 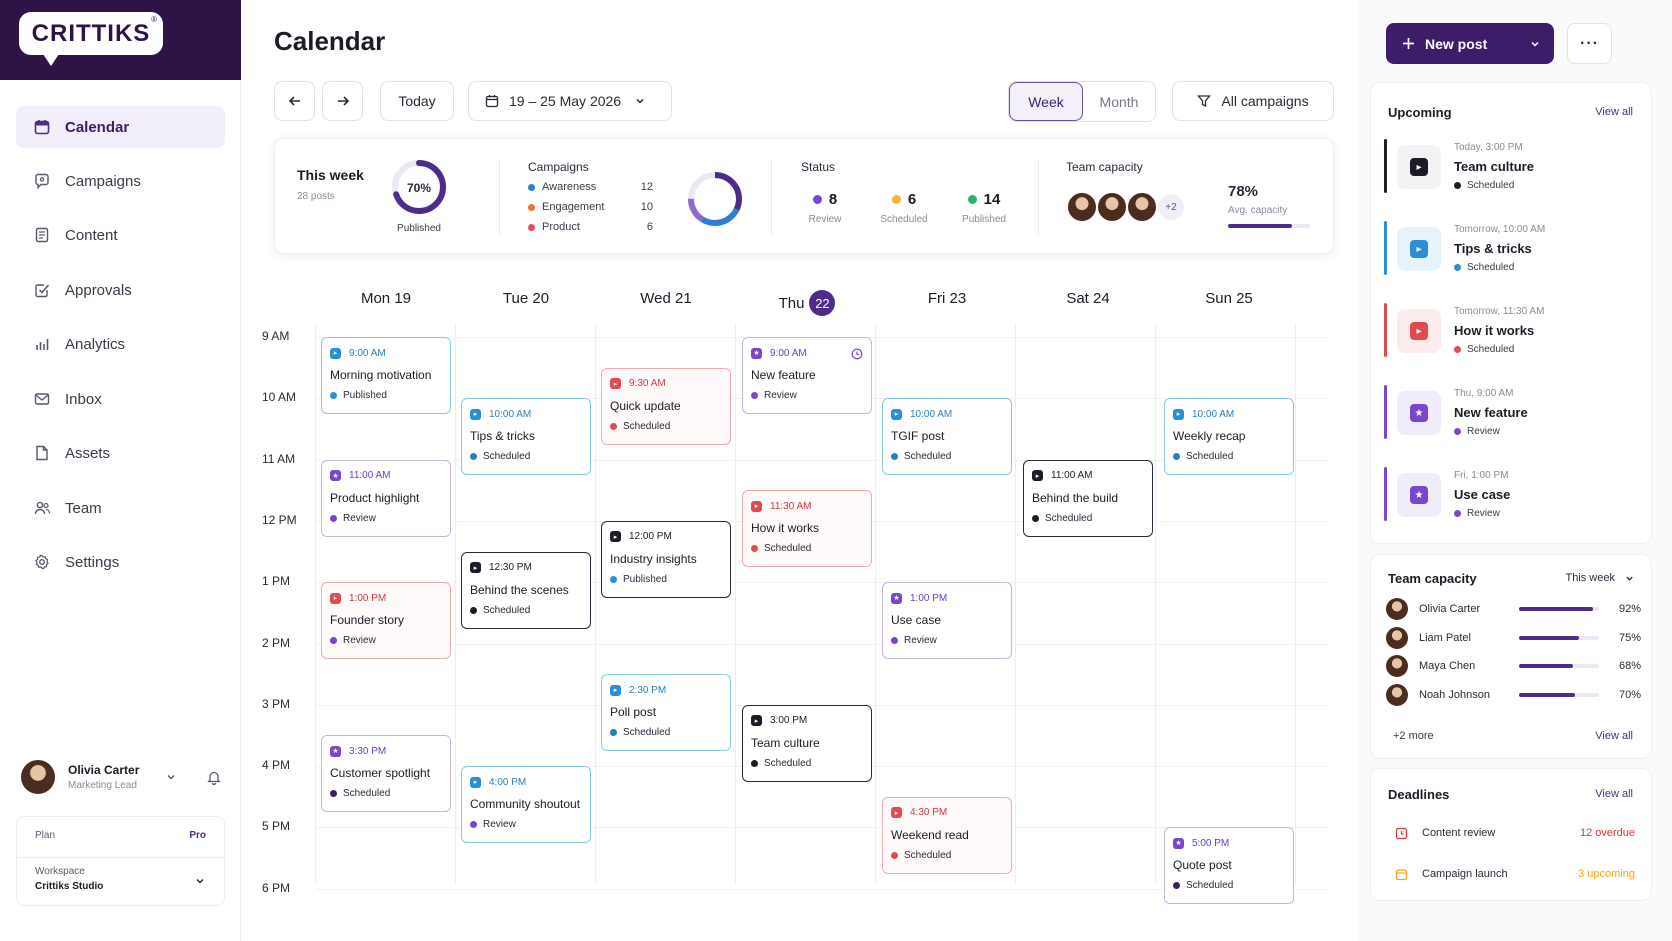 I want to click on capacity-row: Liam Patel 75%, so click(x=1513, y=637).